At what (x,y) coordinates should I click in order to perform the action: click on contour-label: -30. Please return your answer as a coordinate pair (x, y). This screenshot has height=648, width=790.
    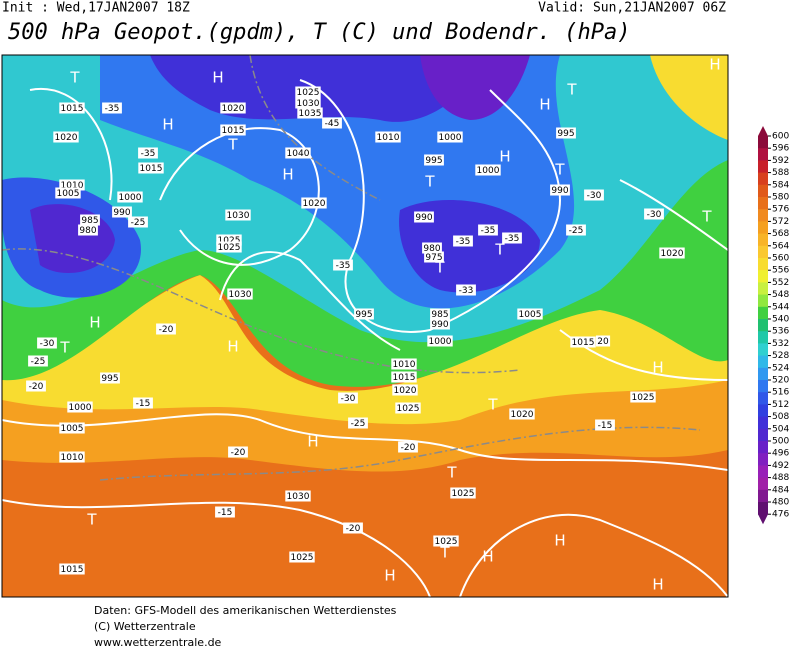
    Looking at the image, I should click on (348, 399).